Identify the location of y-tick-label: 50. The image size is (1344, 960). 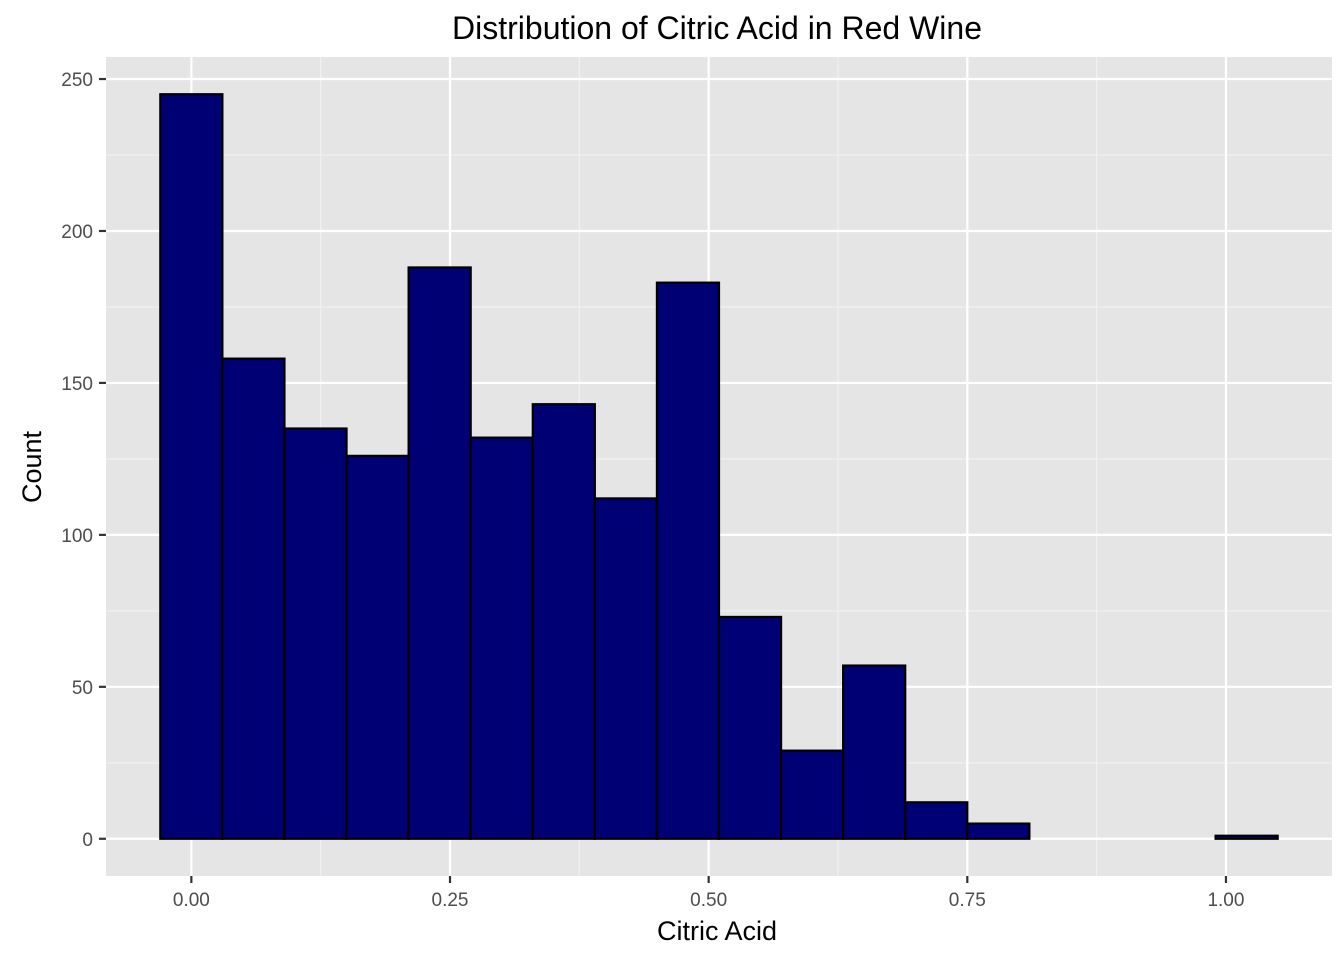
(82, 688).